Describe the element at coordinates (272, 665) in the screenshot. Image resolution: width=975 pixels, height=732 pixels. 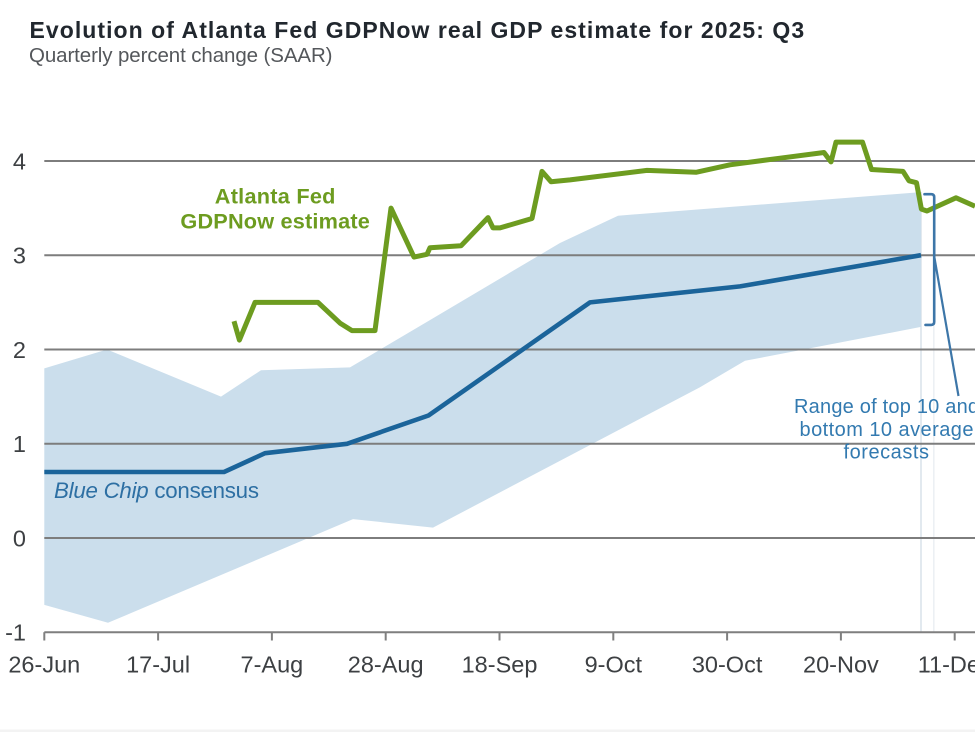
I see `svg-text: 7-Aug` at that location.